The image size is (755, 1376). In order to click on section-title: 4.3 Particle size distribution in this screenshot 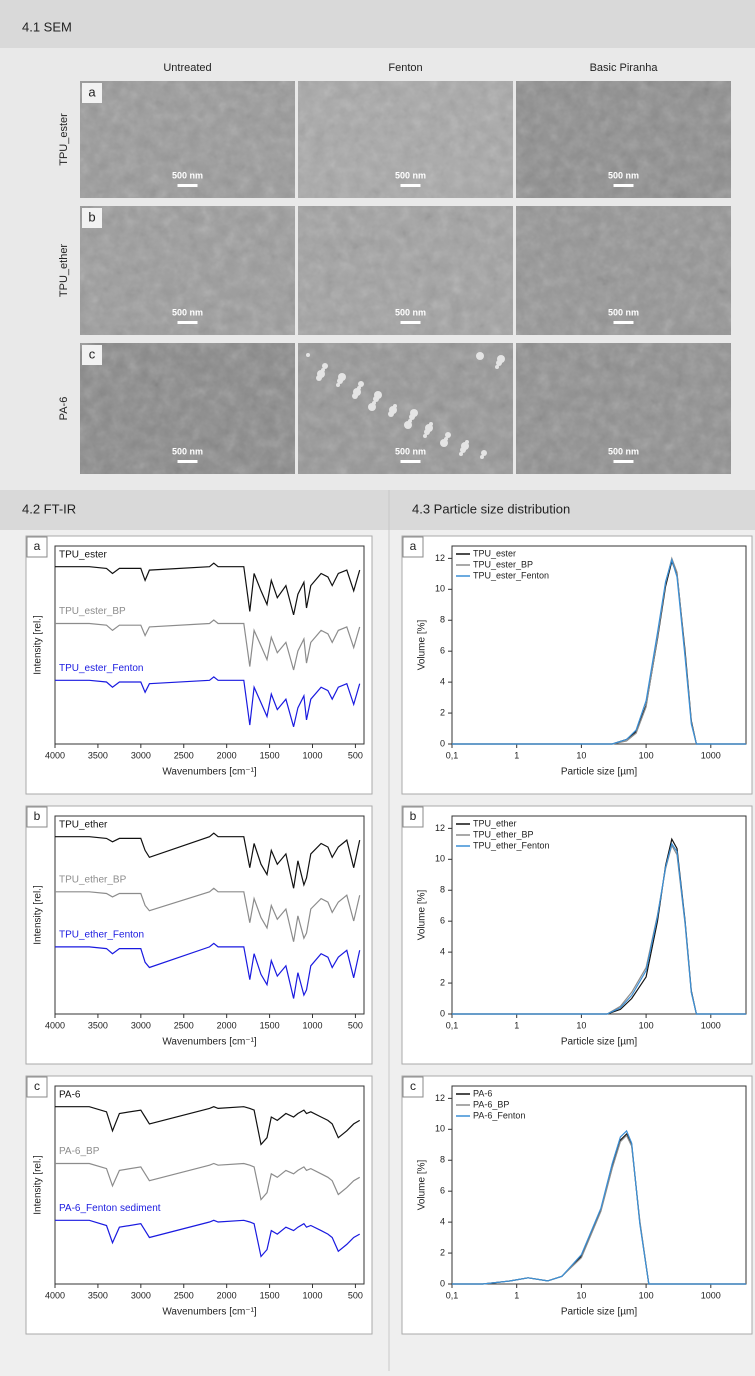, I will do `click(491, 508)`.